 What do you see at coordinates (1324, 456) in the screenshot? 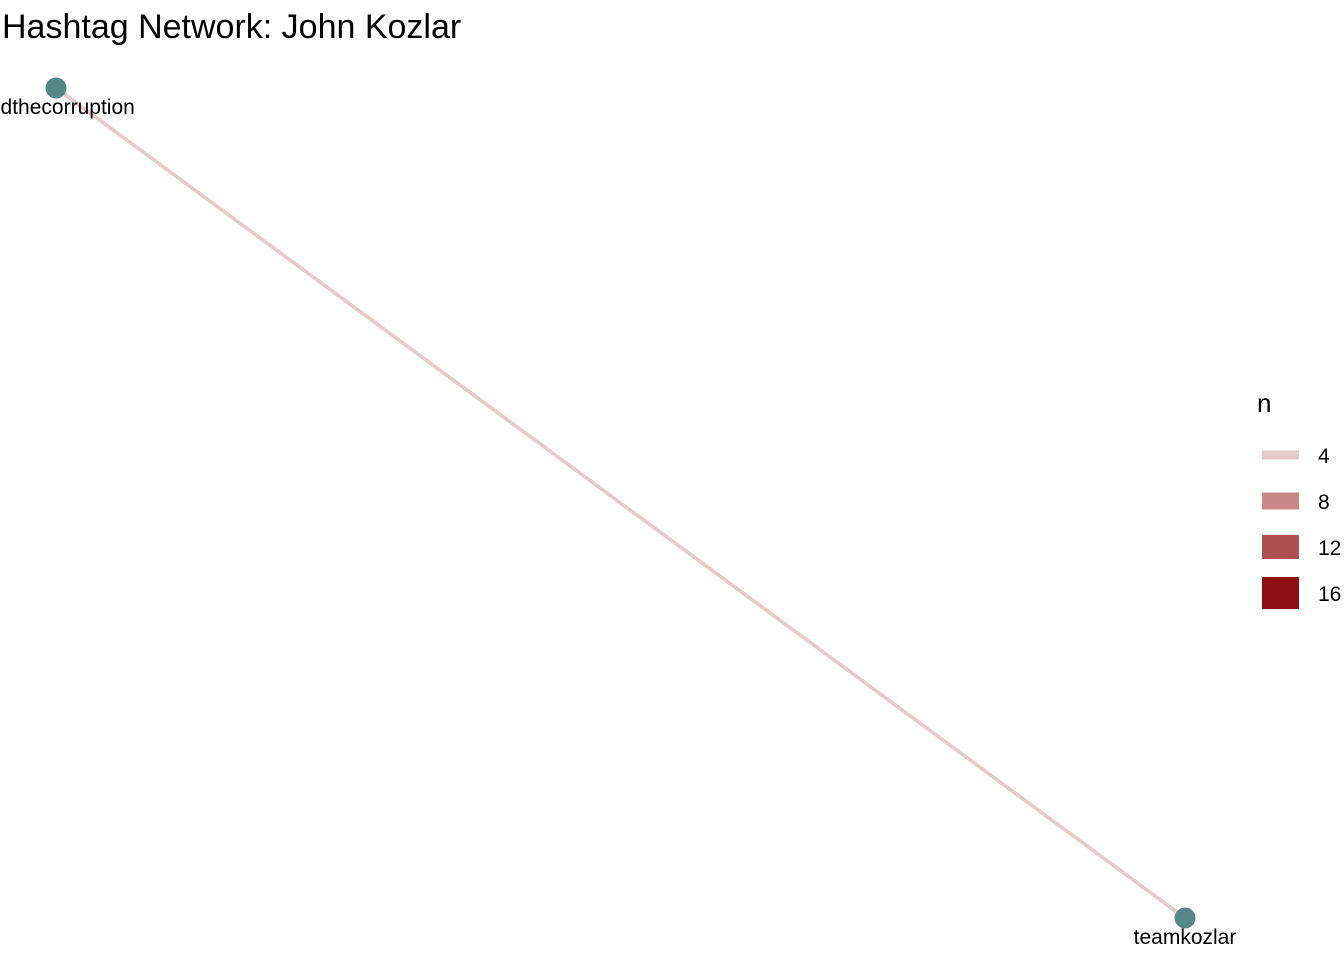
I see `legend-label-4: 4` at bounding box center [1324, 456].